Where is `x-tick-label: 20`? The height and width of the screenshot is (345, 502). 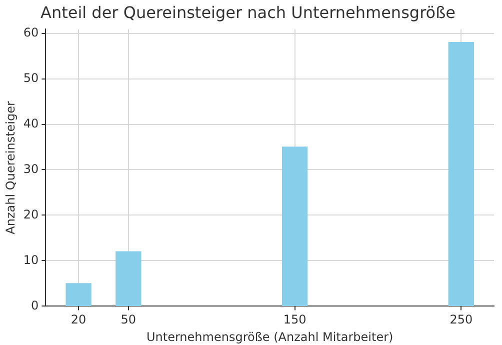 x-tick-label: 20 is located at coordinates (78, 319).